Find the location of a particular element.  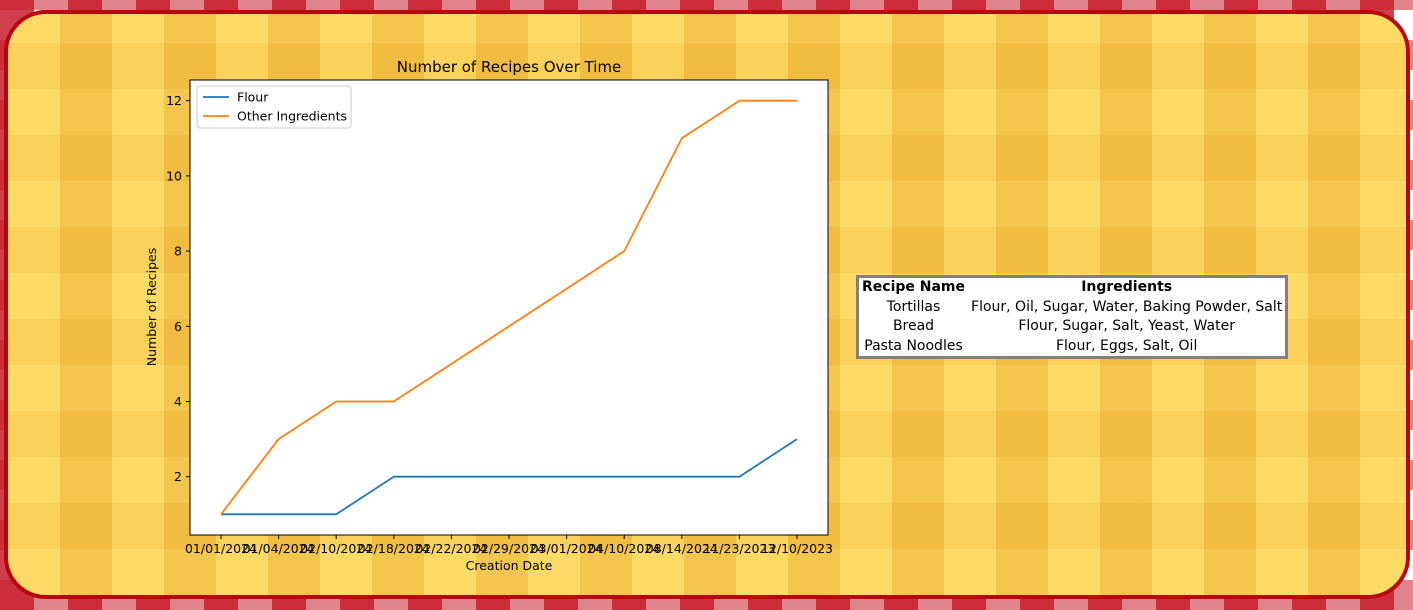

x-axis-label: Creation Date is located at coordinates (509, 565).